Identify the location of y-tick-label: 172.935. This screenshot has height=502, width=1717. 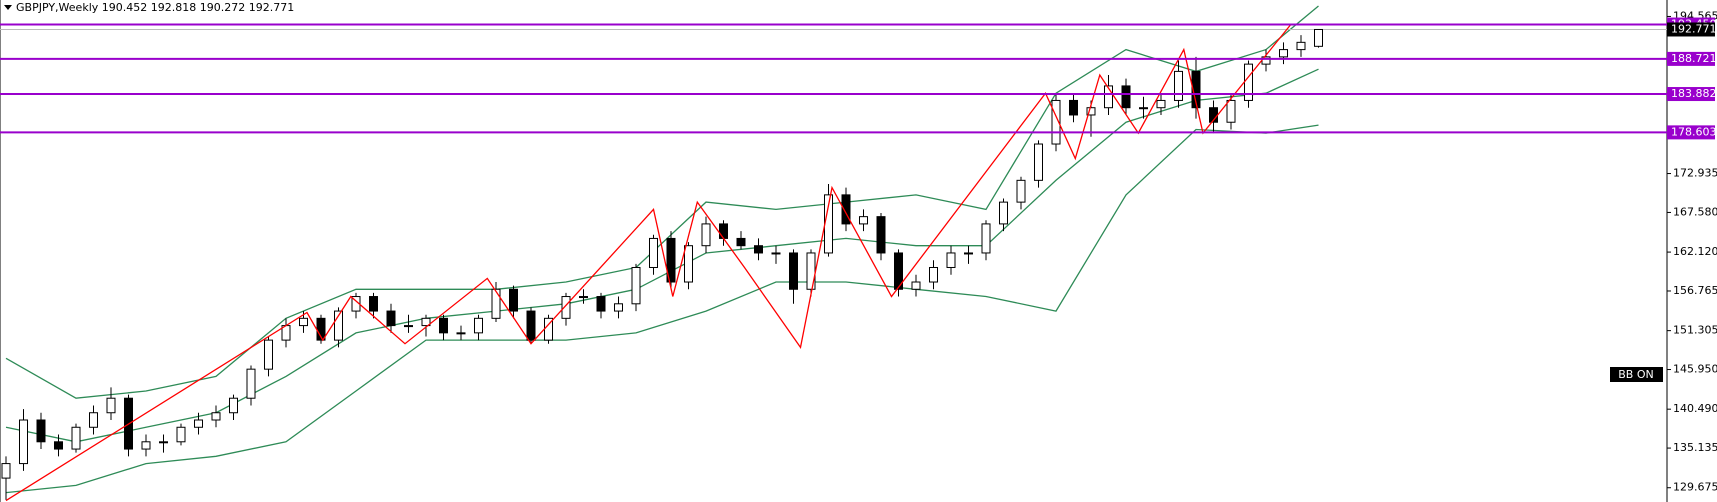
(1695, 173).